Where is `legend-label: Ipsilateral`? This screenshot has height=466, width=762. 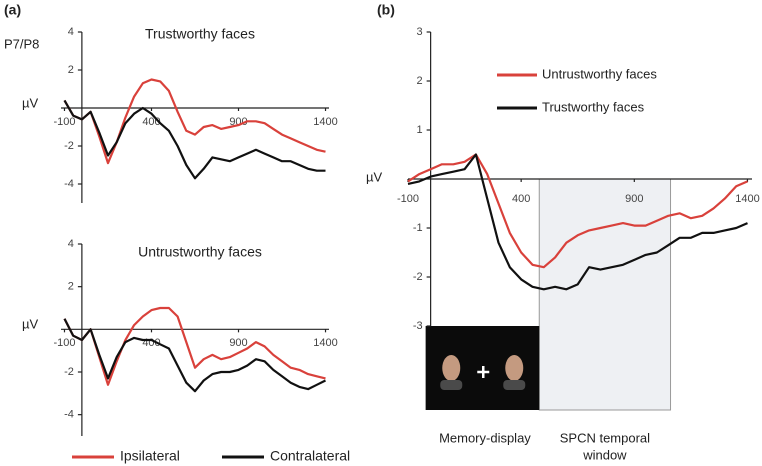 legend-label: Ipsilateral is located at coordinates (150, 456).